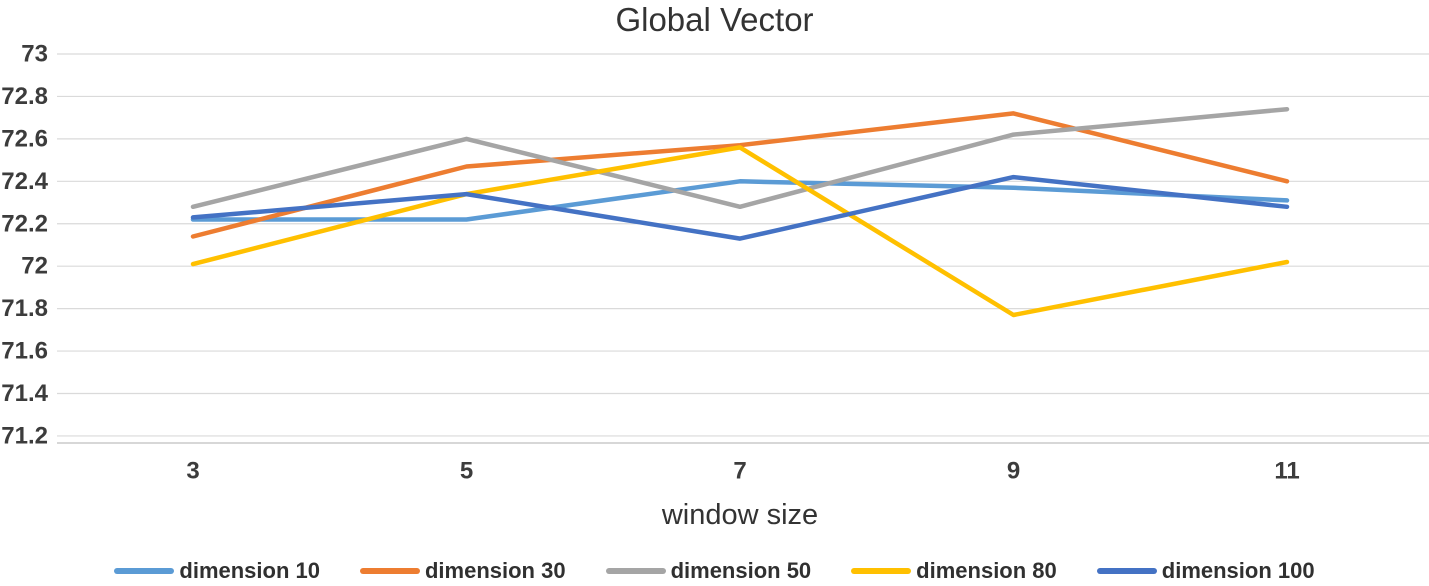 The height and width of the screenshot is (586, 1429). Describe the element at coordinates (740, 515) in the screenshot. I see `x-axis-title: window size` at that location.